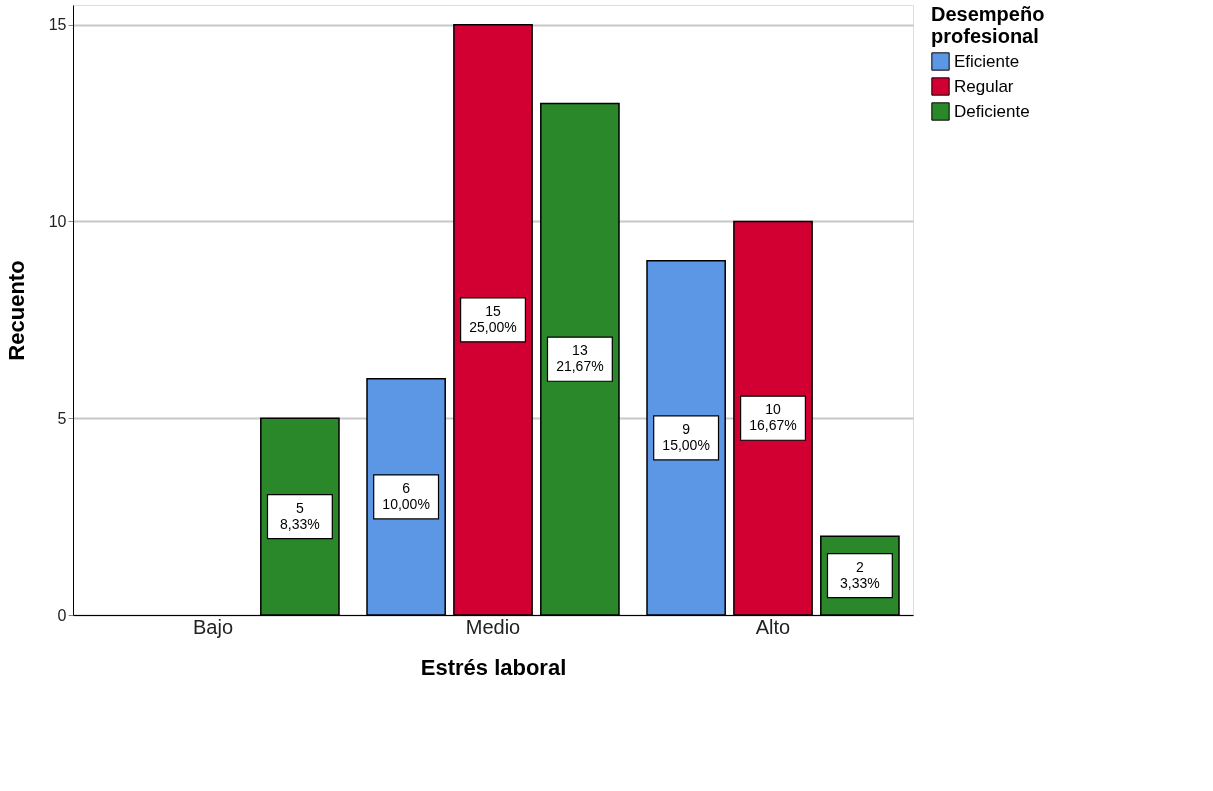 The image size is (1213, 791). I want to click on x-axis-title: Estrés laboral, so click(493, 667).